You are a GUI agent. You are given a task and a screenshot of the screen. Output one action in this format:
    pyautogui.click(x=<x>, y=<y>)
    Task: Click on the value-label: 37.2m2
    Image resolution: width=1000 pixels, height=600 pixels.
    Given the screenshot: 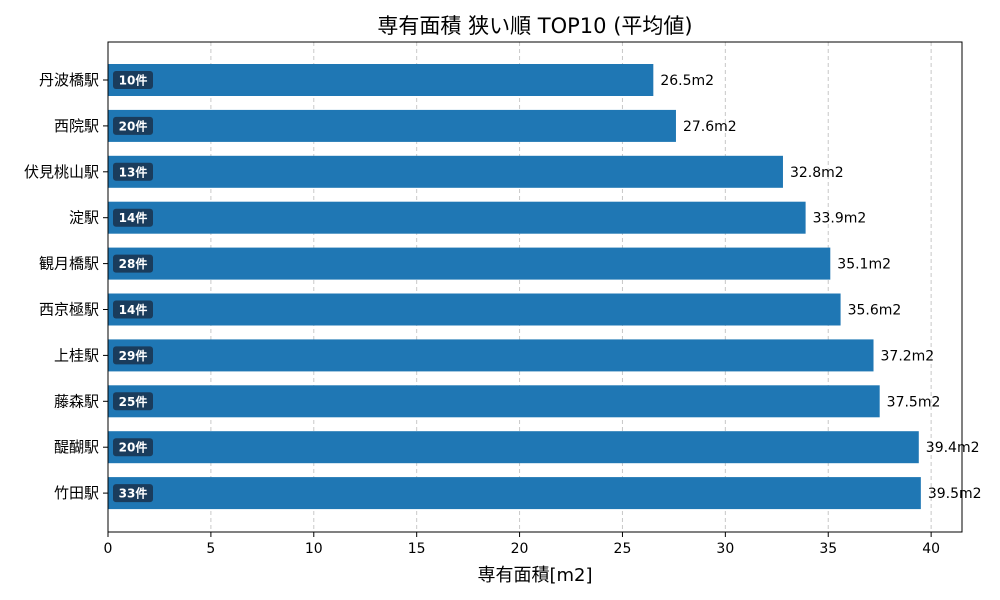 What is the action you would take?
    pyautogui.click(x=908, y=356)
    